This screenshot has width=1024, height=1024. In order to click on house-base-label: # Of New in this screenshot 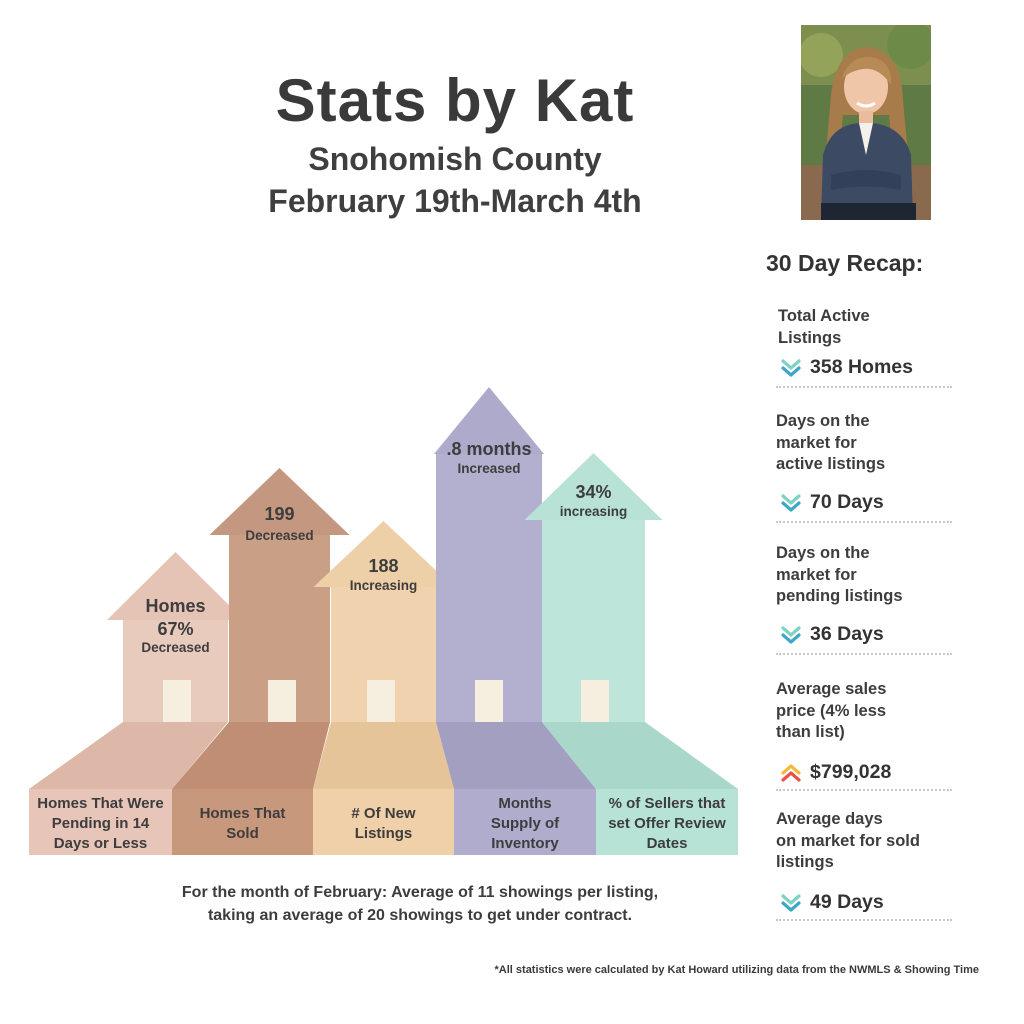, I will do `click(383, 813)`.